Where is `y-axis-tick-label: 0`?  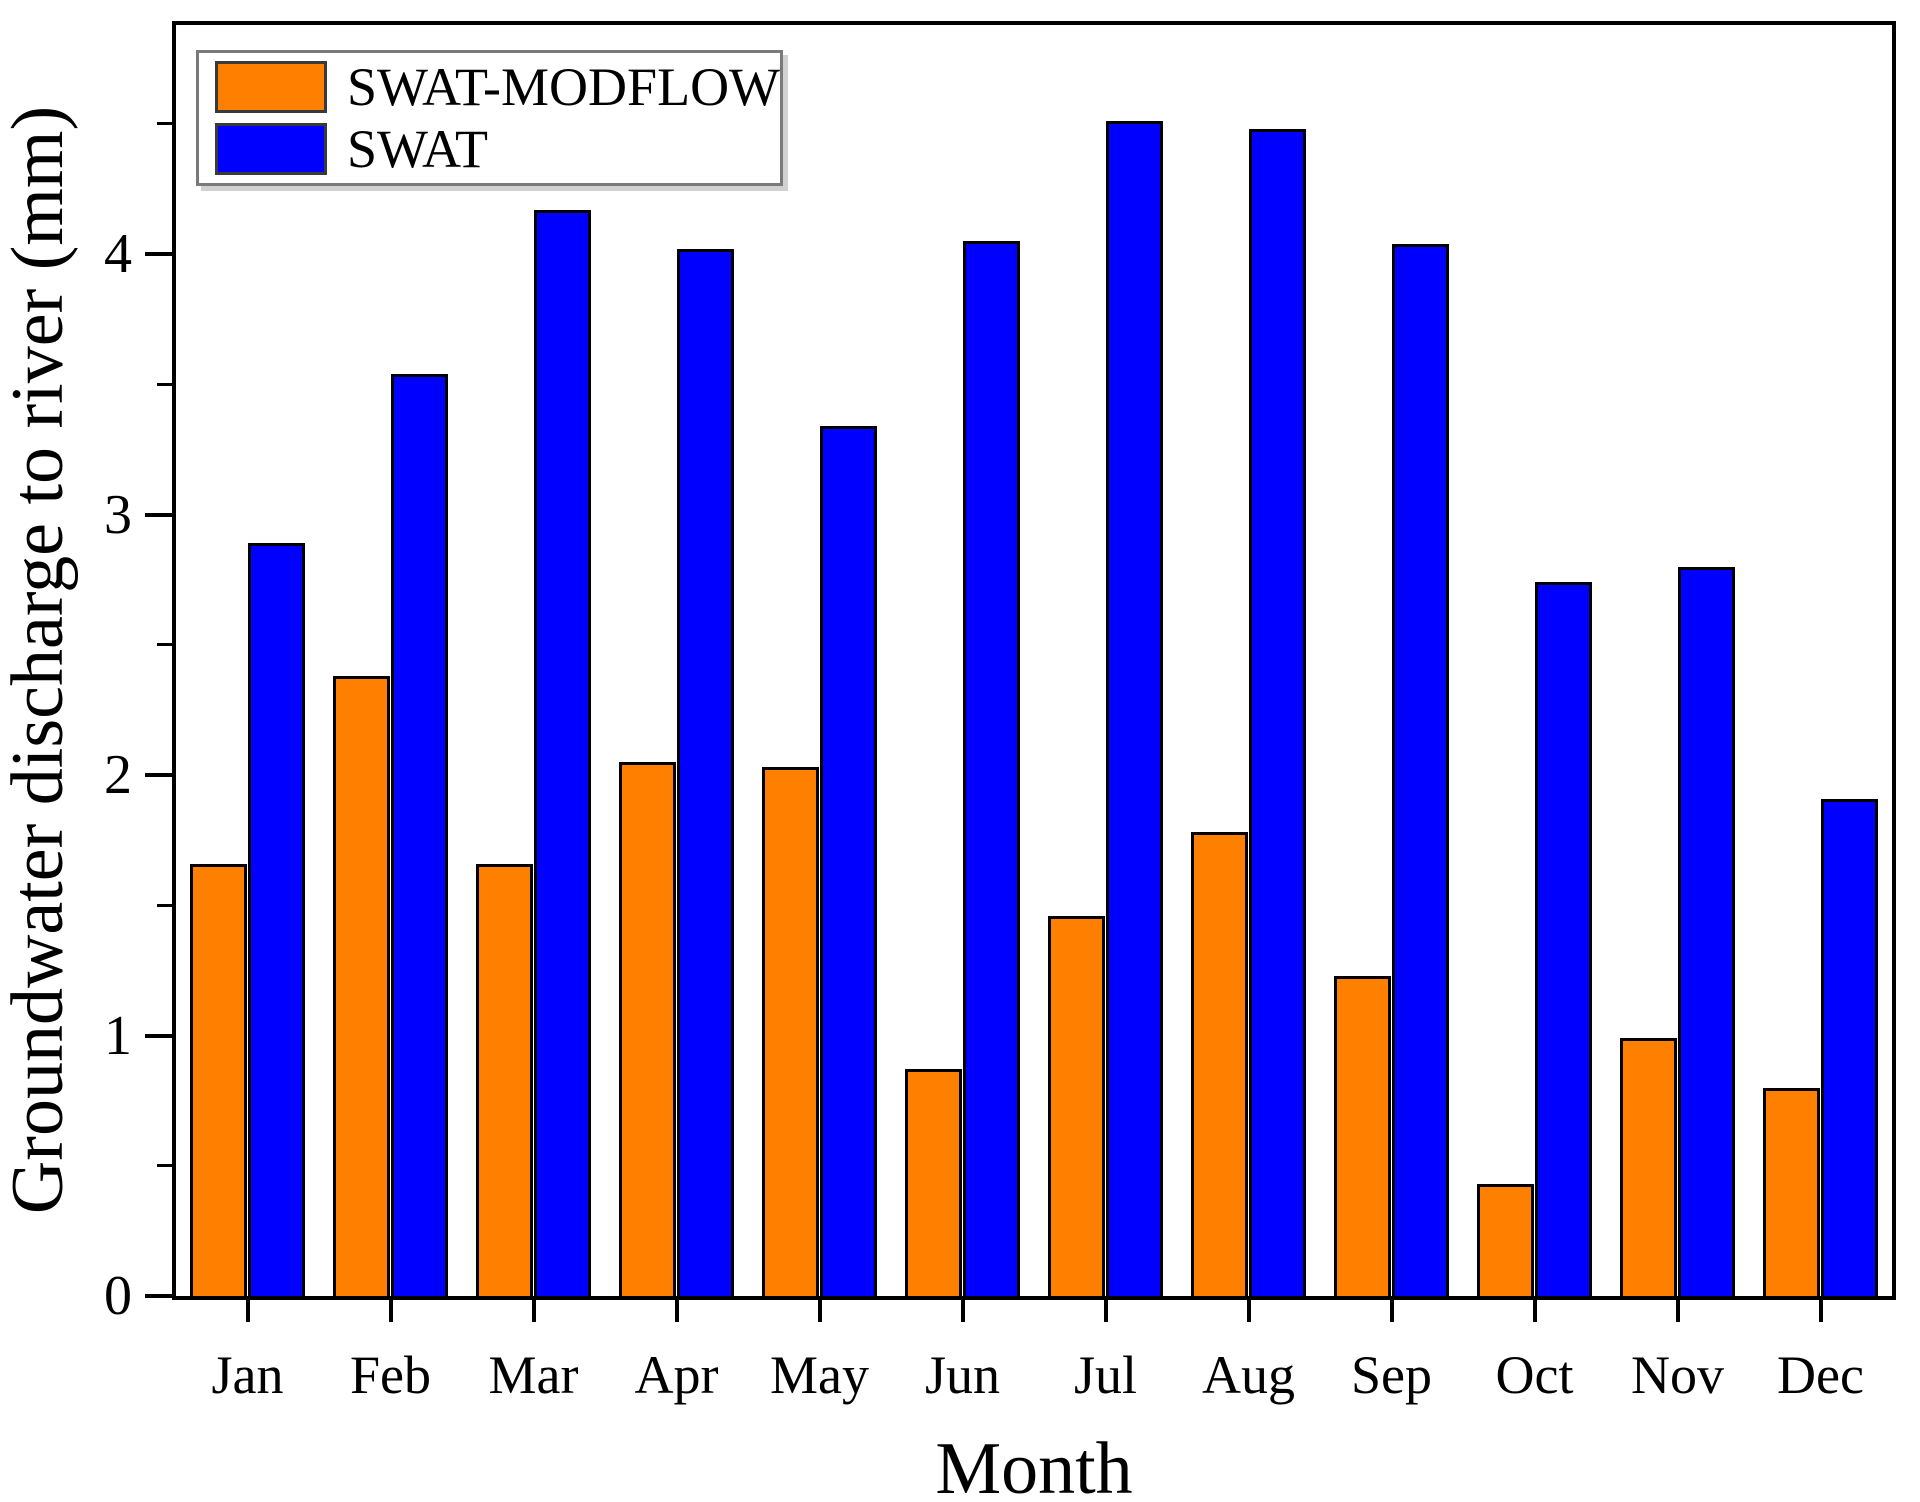
y-axis-tick-label: 0 is located at coordinates (118, 1296).